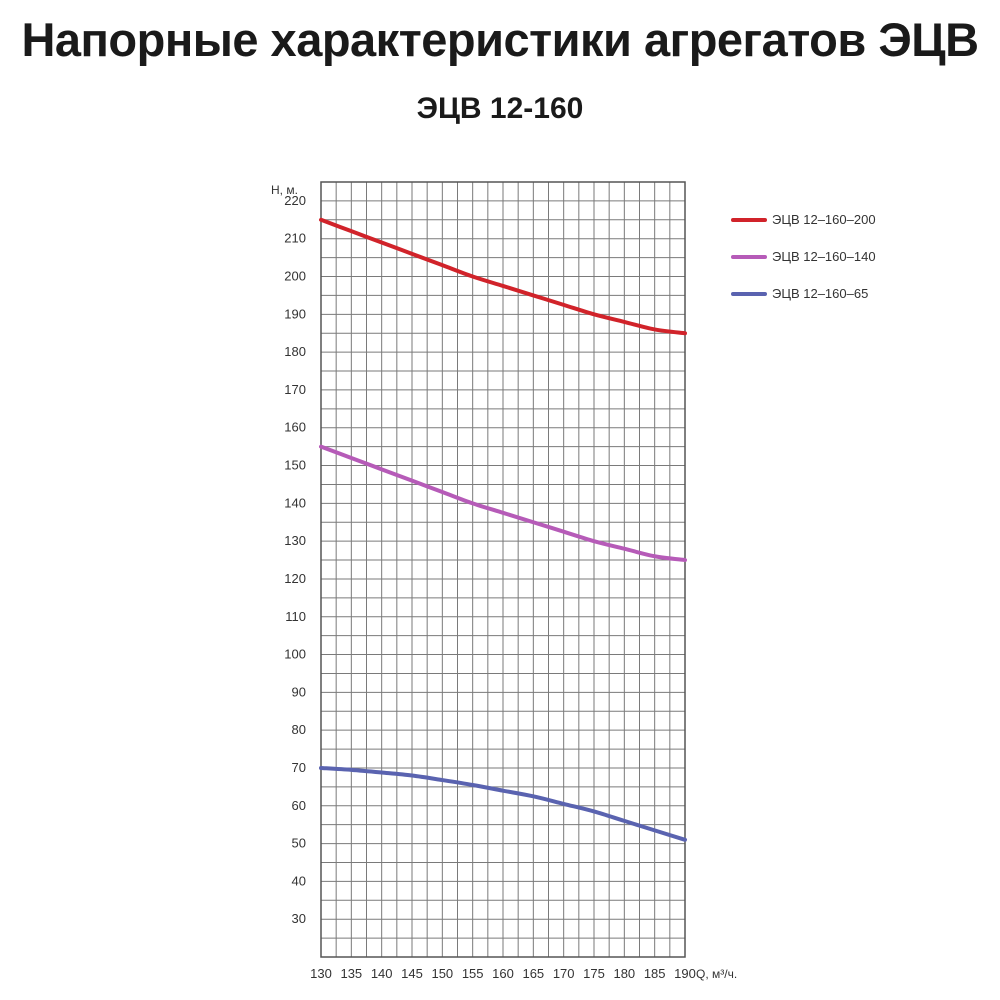 This screenshot has height=1000, width=1000. What do you see at coordinates (382, 973) in the screenshot?
I see `x-tick-label: 140` at bounding box center [382, 973].